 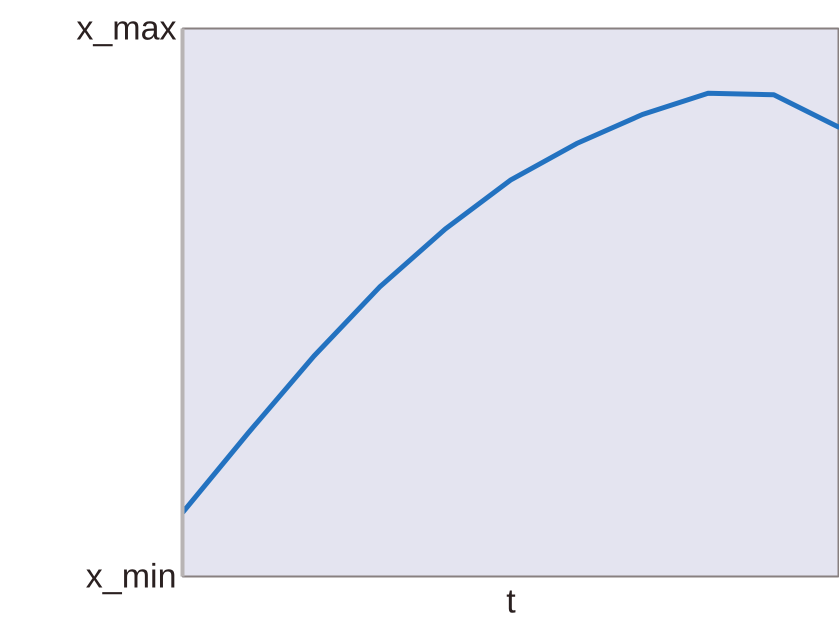 What do you see at coordinates (126, 29) in the screenshot?
I see `text: x_max` at bounding box center [126, 29].